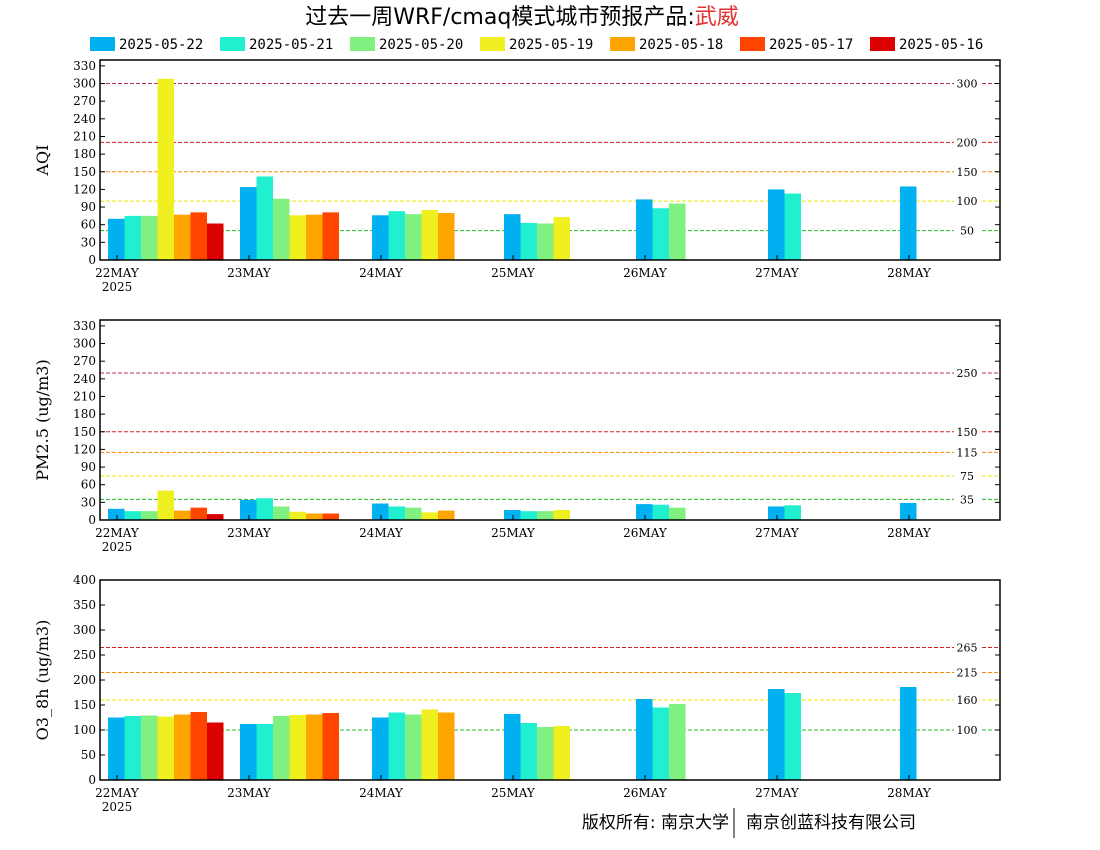  I want to click on y-tick-label: 90, so click(88, 467).